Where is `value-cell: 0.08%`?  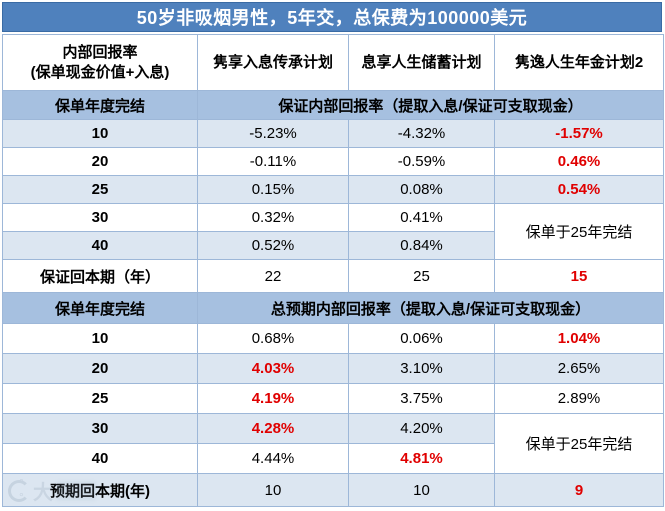
value-cell: 0.08% is located at coordinates (421, 189).